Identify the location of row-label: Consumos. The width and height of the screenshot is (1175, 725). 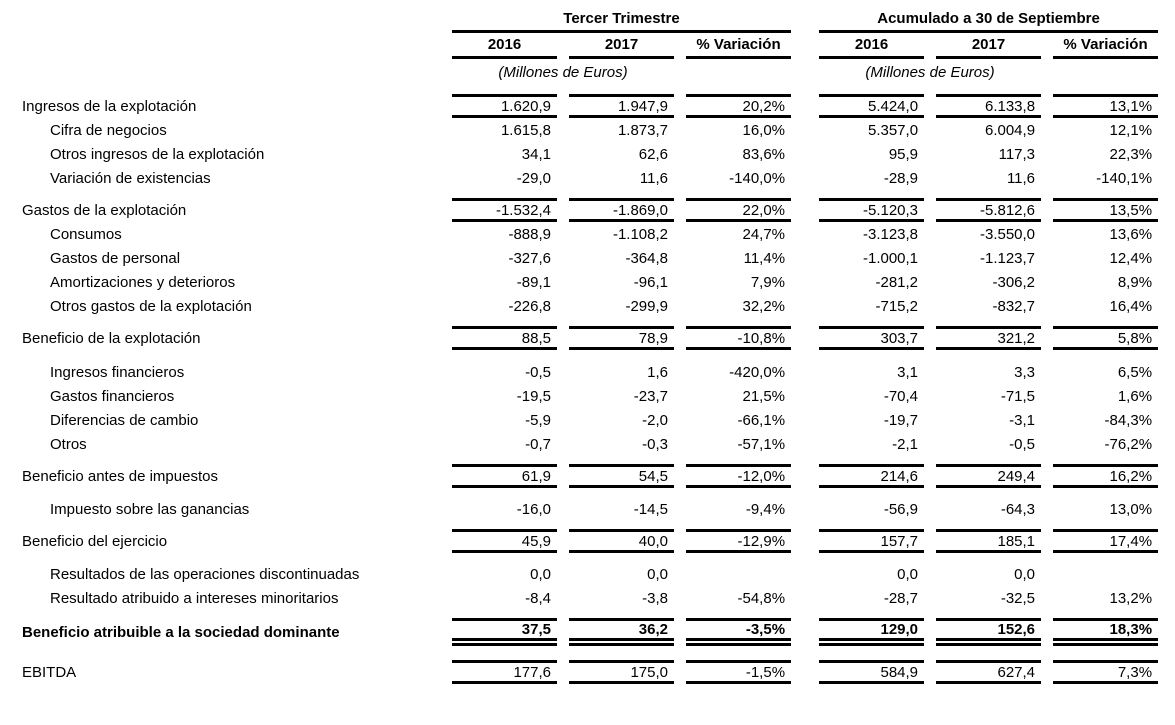
(86, 234).